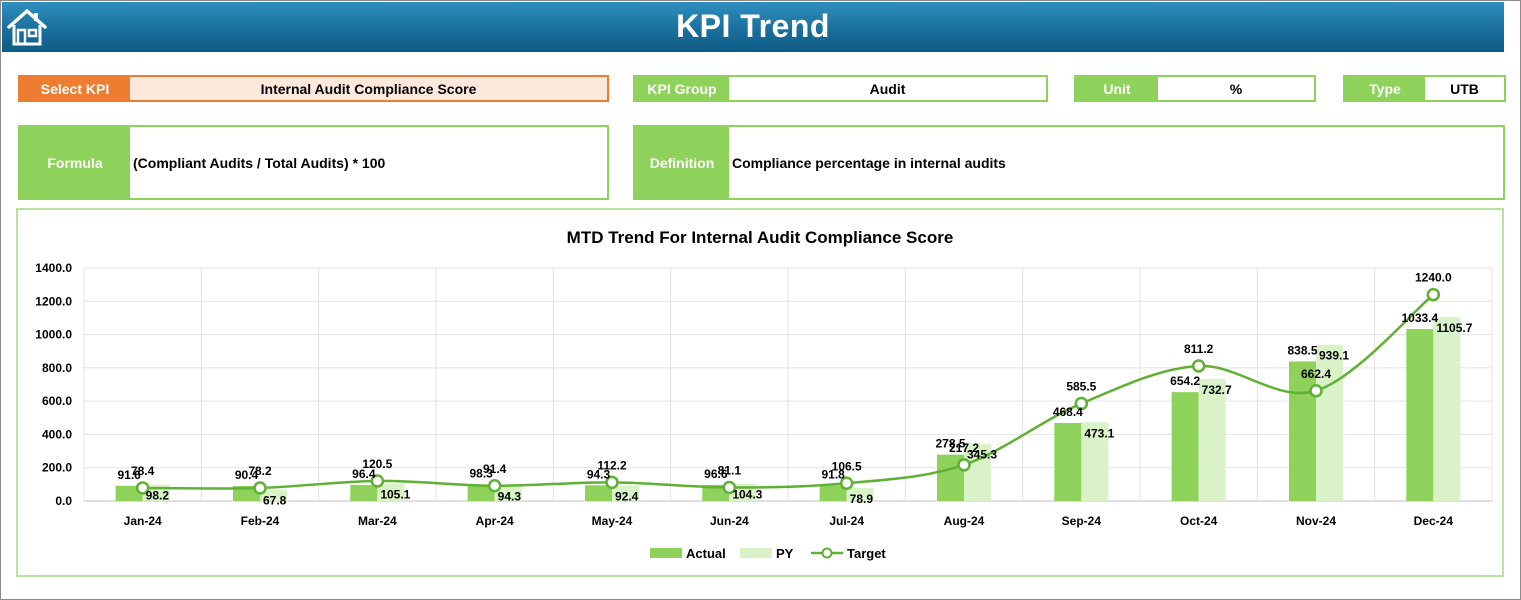  I want to click on type-value: UTB, so click(1464, 88).